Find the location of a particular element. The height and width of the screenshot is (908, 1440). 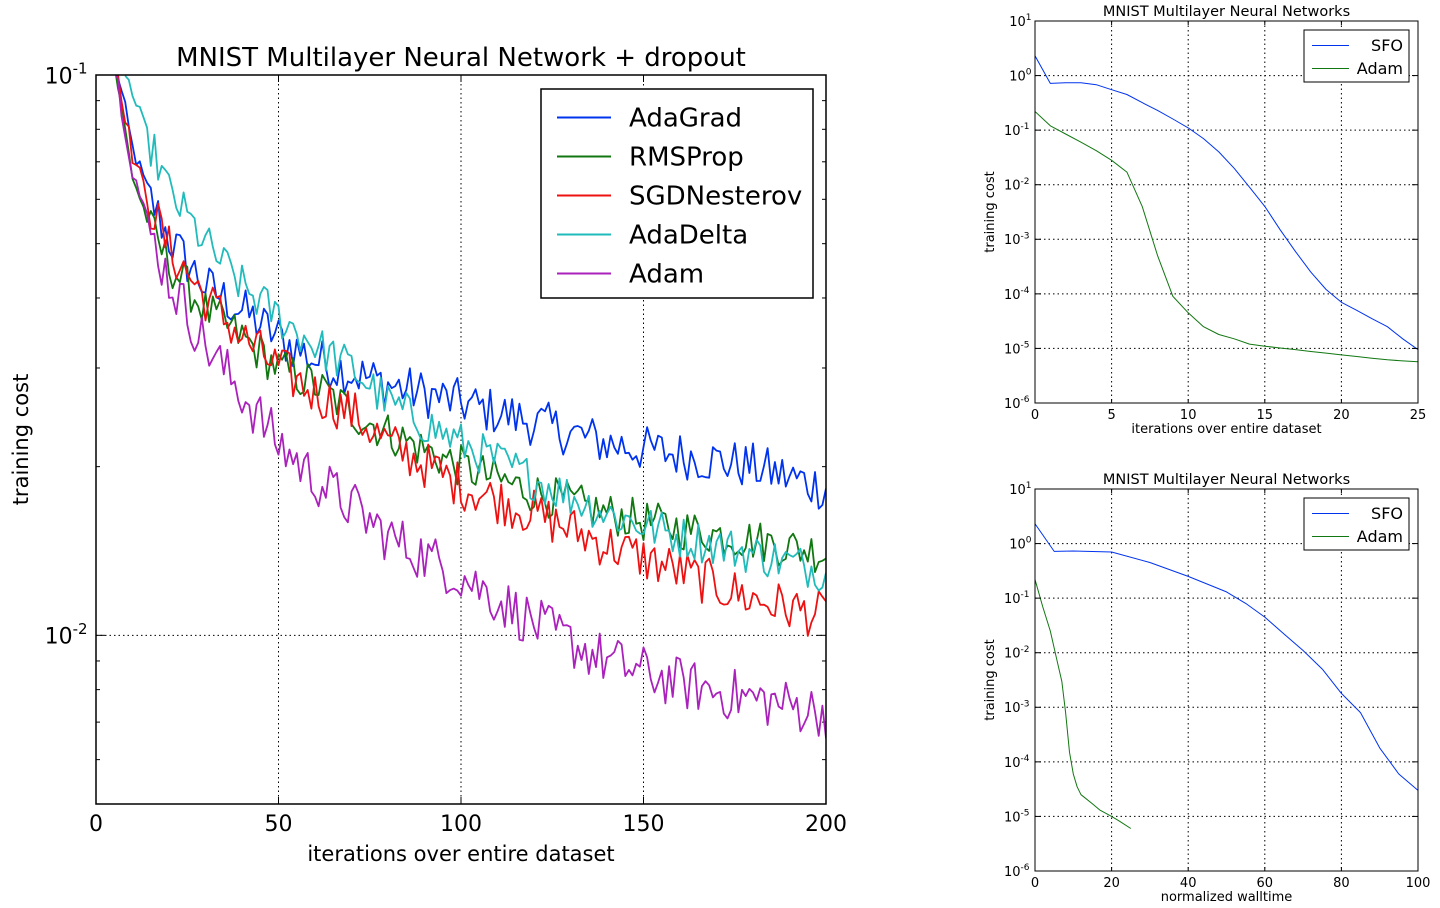

legend-label-sgdnesterov: SGDNesterov is located at coordinates (715, 197).